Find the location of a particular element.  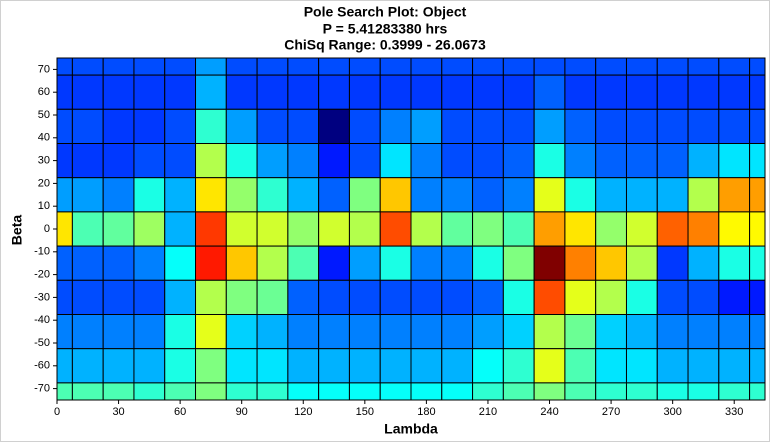

y-tick-label: 70 is located at coordinates (44, 69).